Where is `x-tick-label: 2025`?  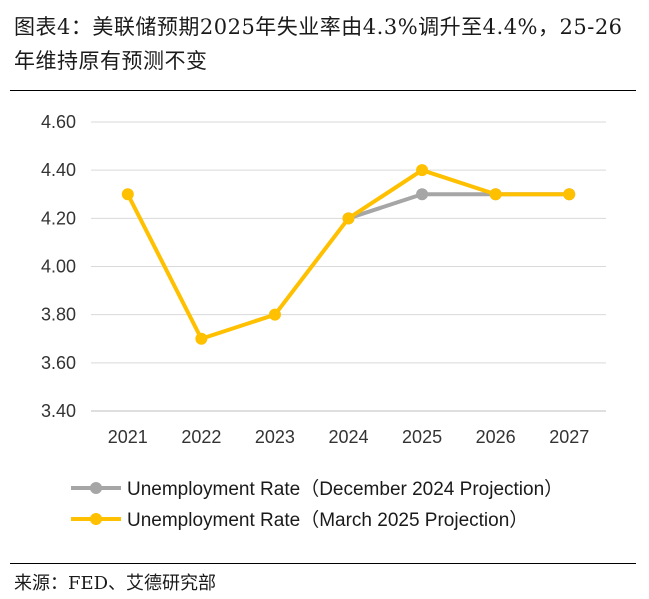
x-tick-label: 2025 is located at coordinates (422, 437).